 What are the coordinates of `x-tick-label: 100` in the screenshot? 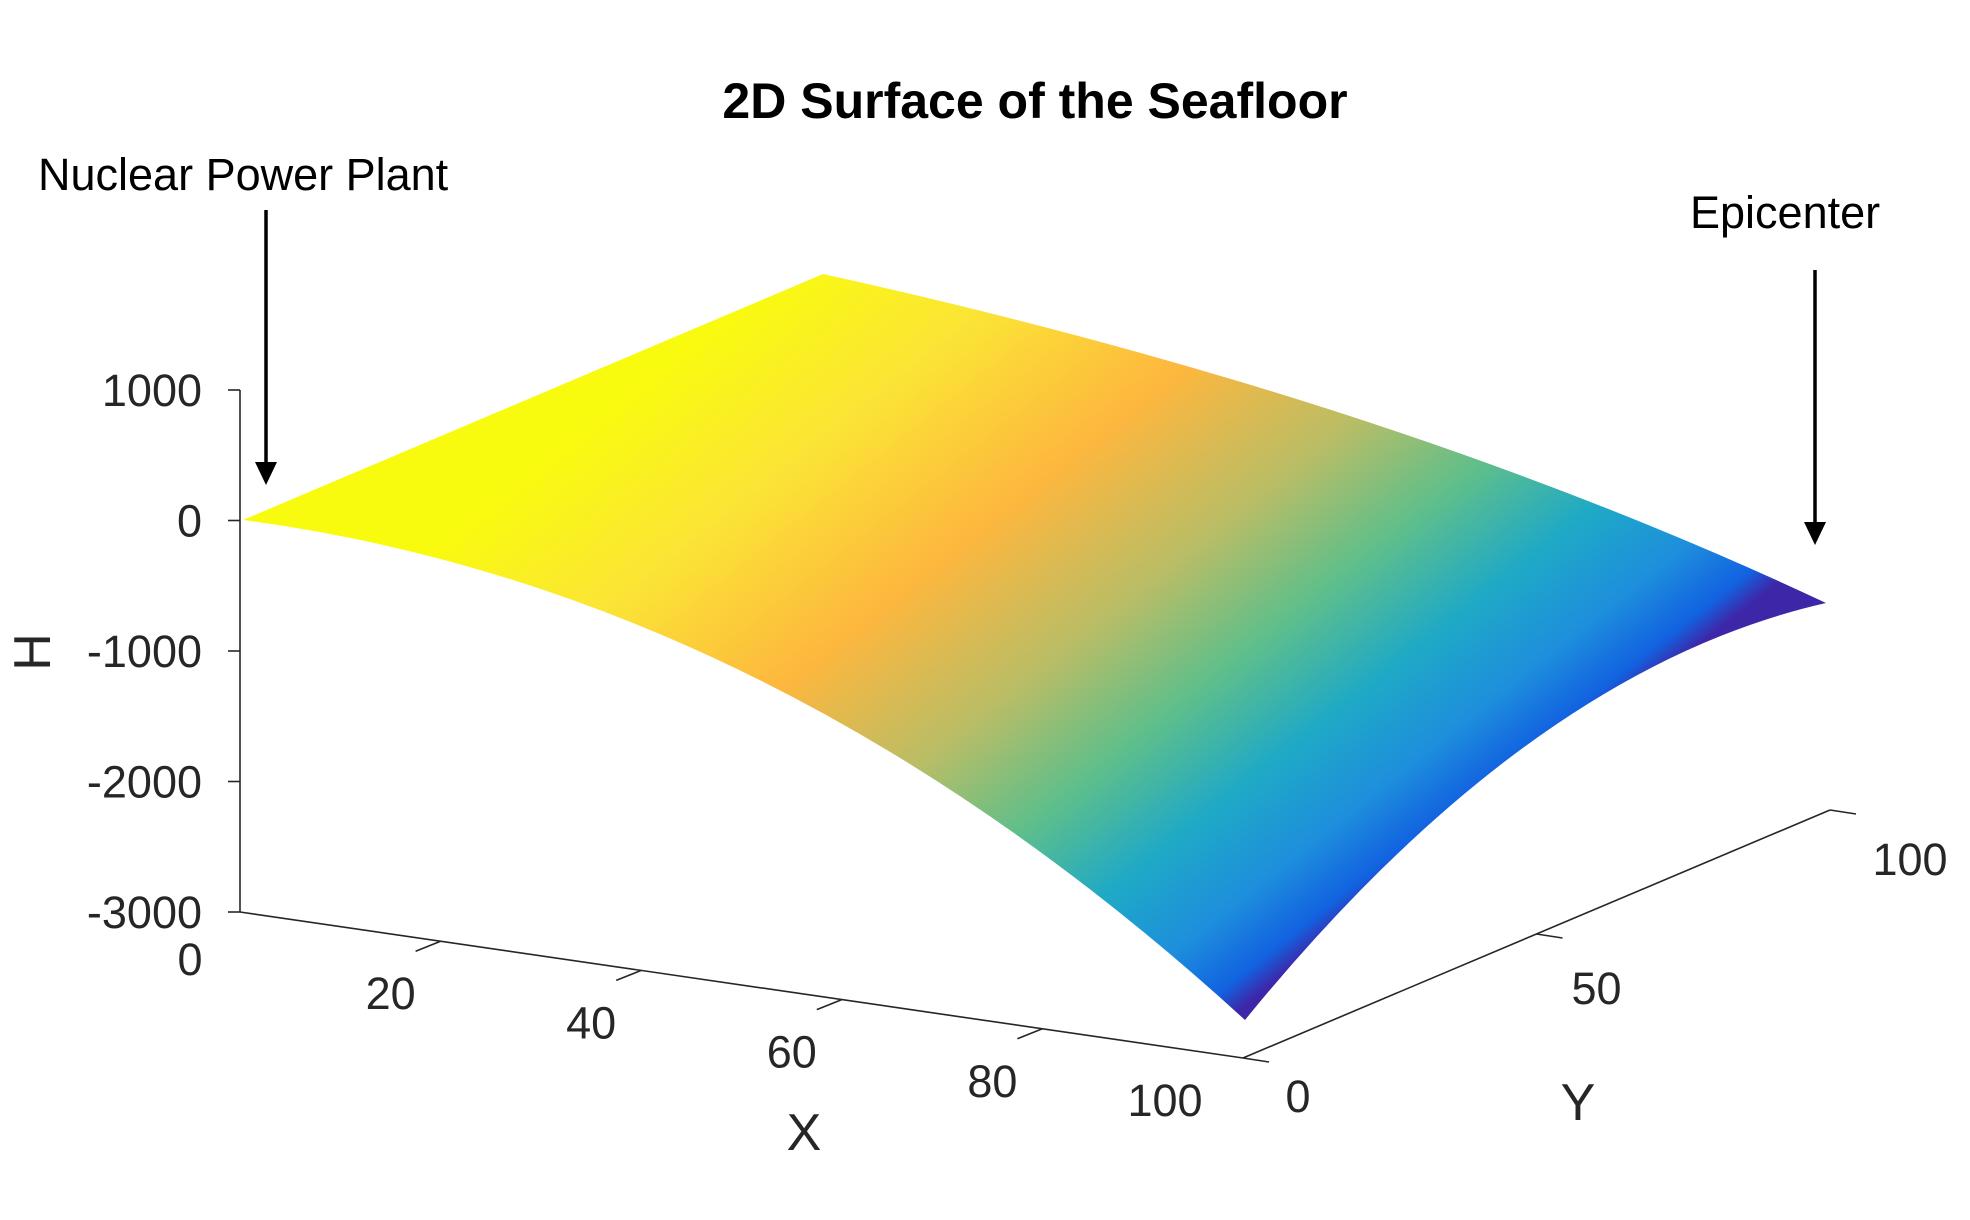 It's located at (1164, 1100).